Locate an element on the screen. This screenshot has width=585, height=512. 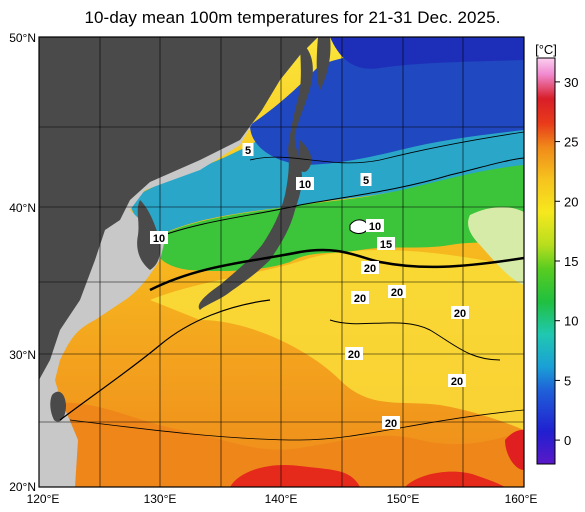
hot-spot-southeast is located at coordinates (455, 479).